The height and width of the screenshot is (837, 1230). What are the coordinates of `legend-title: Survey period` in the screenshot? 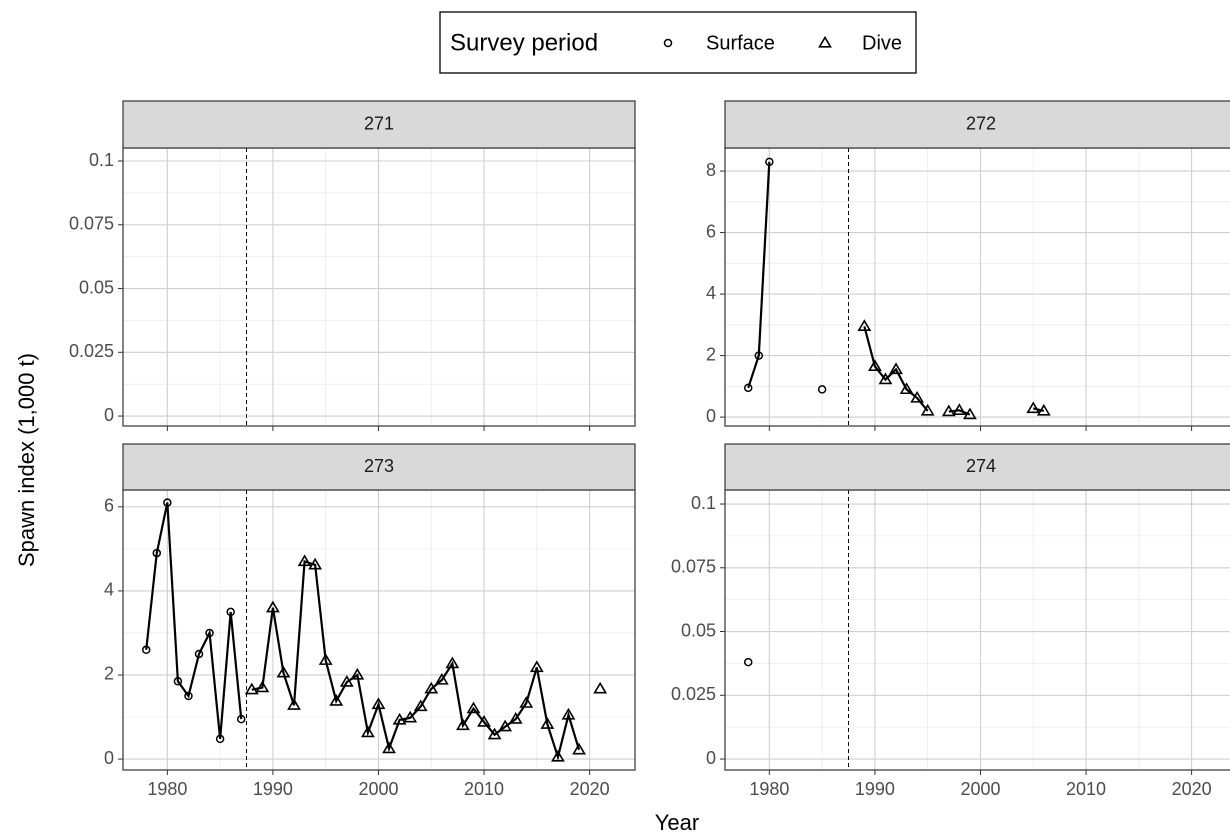 It's located at (524, 42).